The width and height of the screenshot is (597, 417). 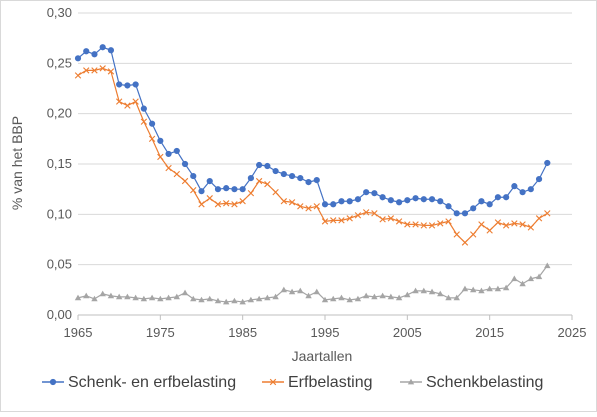 I want to click on legend-label: Schenkbelasting, so click(x=484, y=382).